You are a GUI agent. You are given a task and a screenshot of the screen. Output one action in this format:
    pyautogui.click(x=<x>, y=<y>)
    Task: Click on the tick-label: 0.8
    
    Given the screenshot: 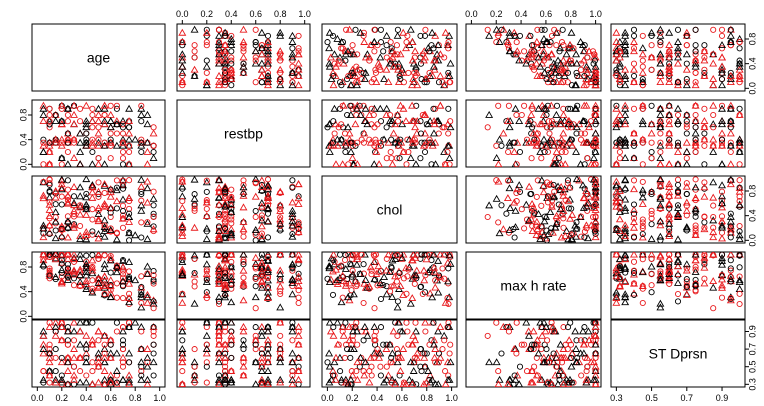 What is the action you would take?
    pyautogui.click(x=752, y=191)
    